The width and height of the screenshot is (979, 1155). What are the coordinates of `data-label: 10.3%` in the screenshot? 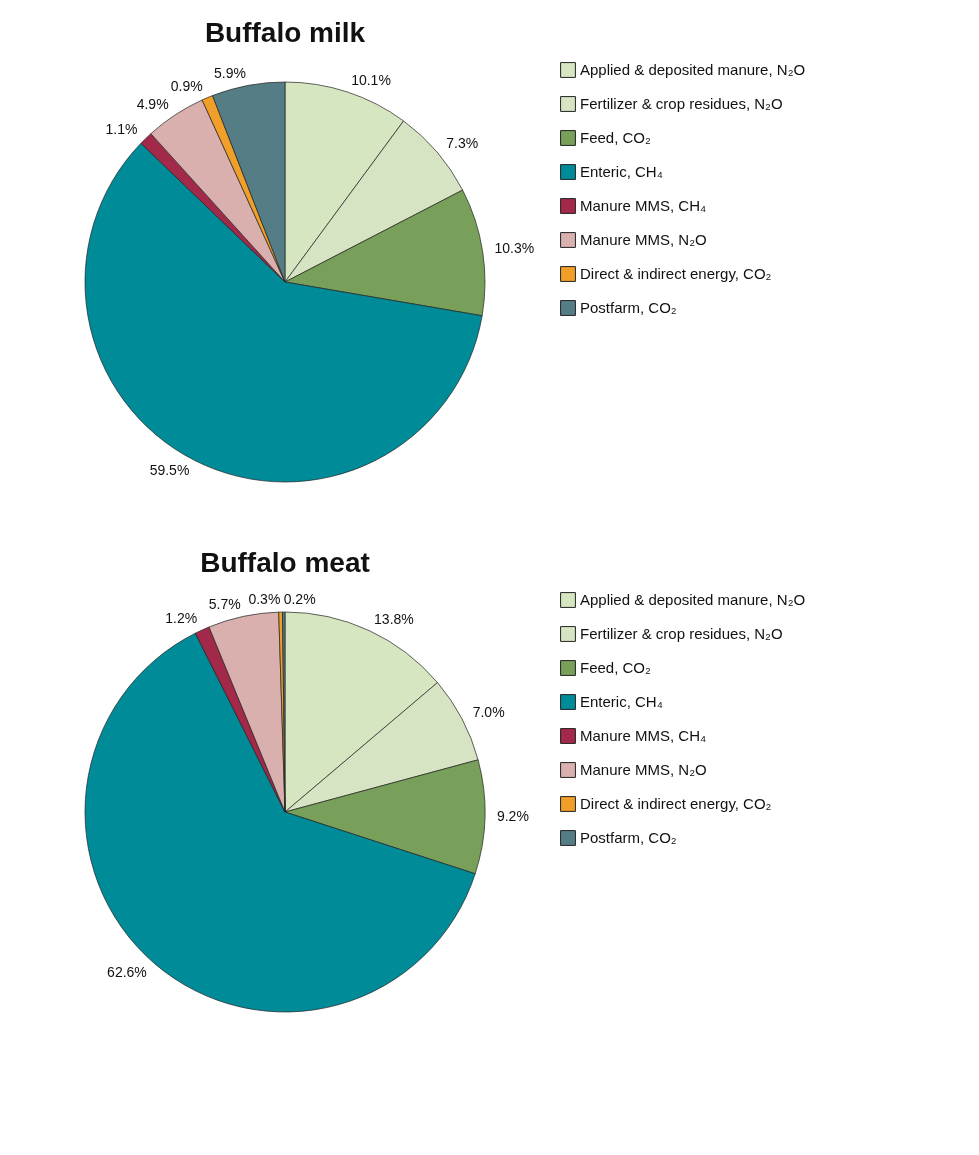 It's located at (514, 248).